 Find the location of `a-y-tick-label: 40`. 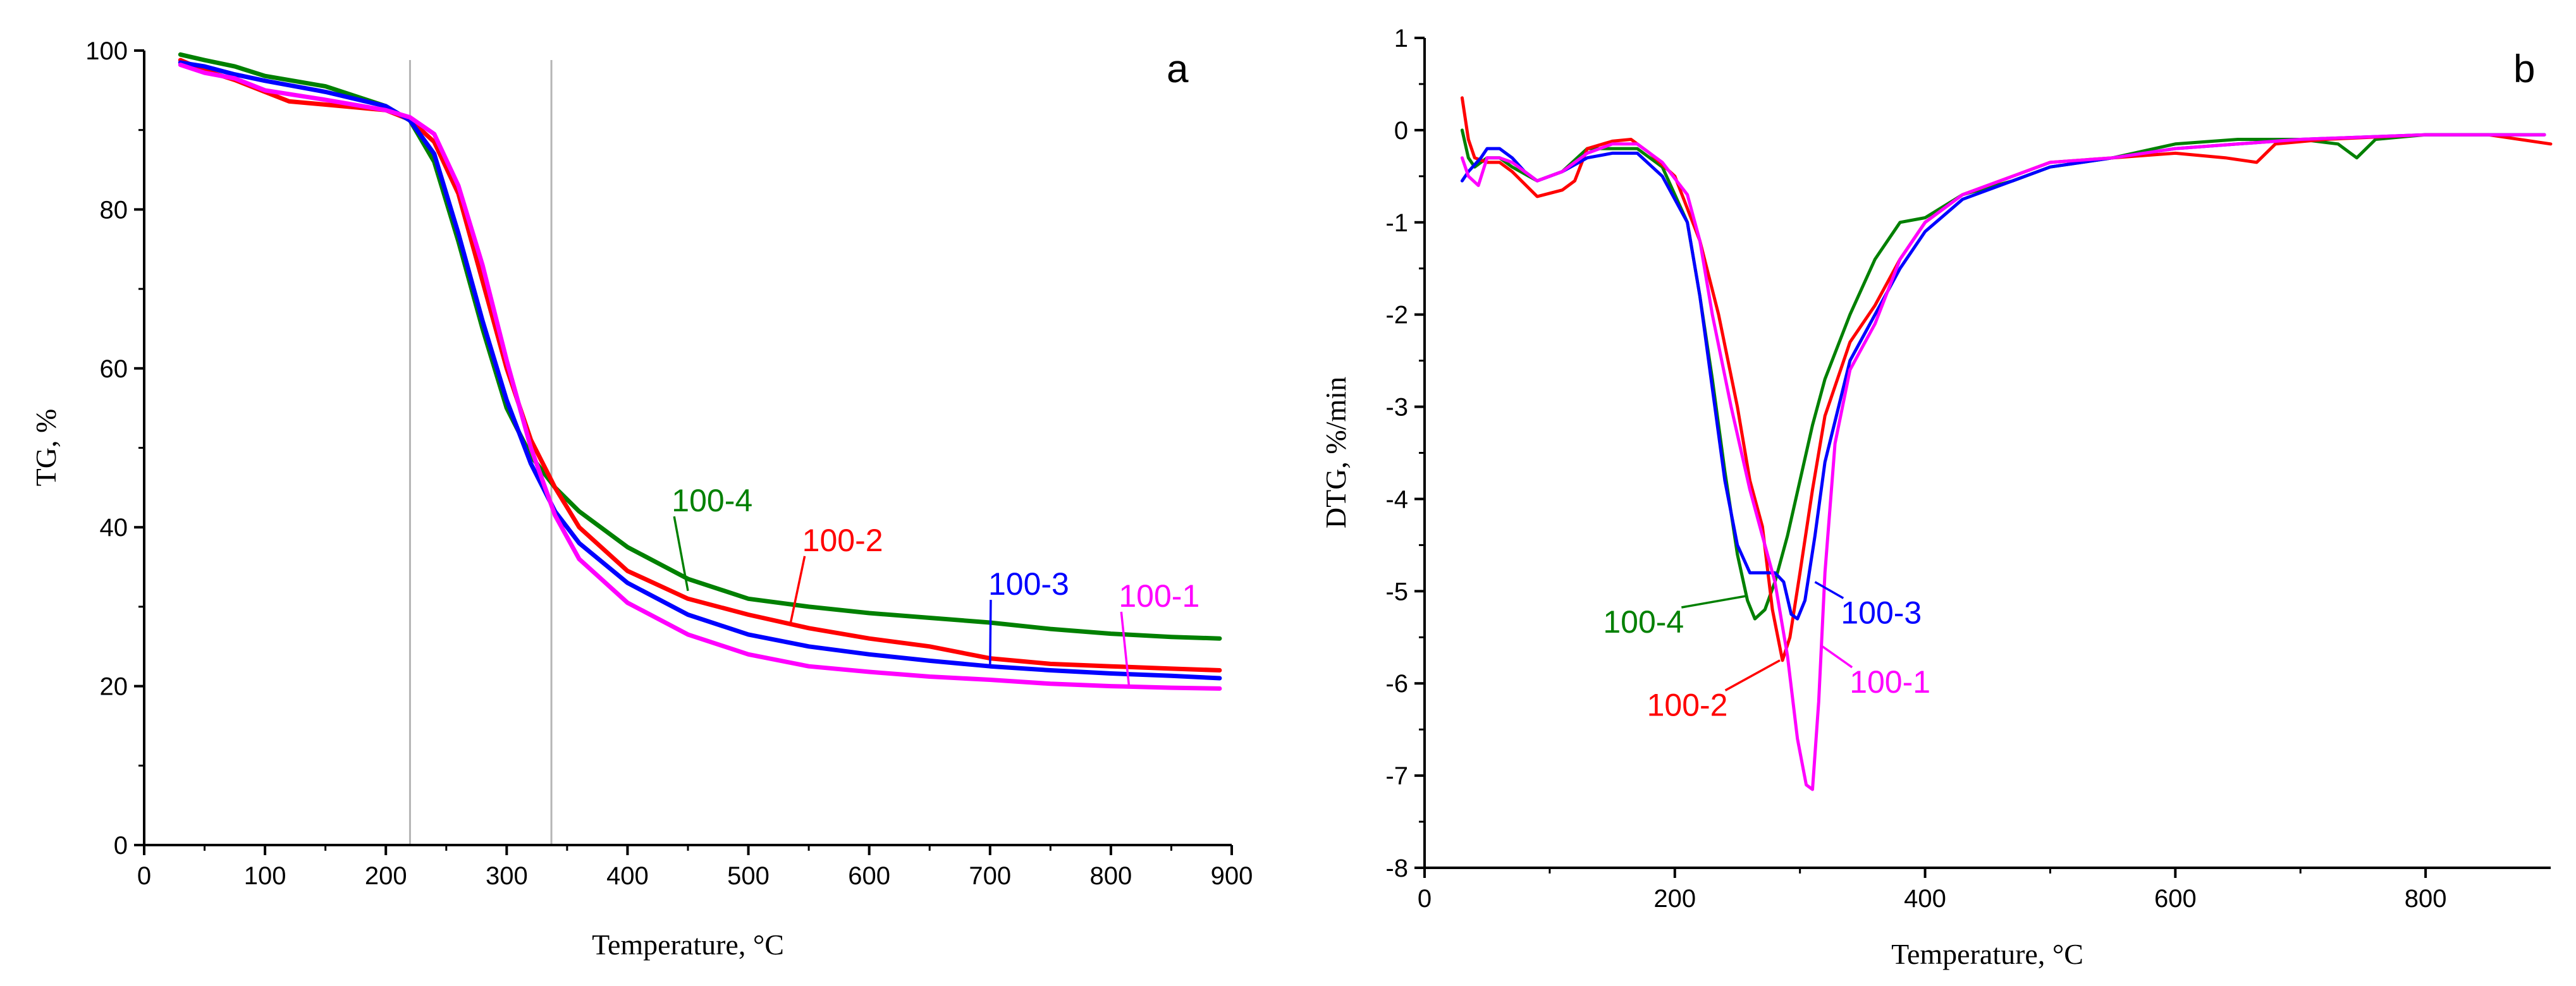

a-y-tick-label: 40 is located at coordinates (114, 528).